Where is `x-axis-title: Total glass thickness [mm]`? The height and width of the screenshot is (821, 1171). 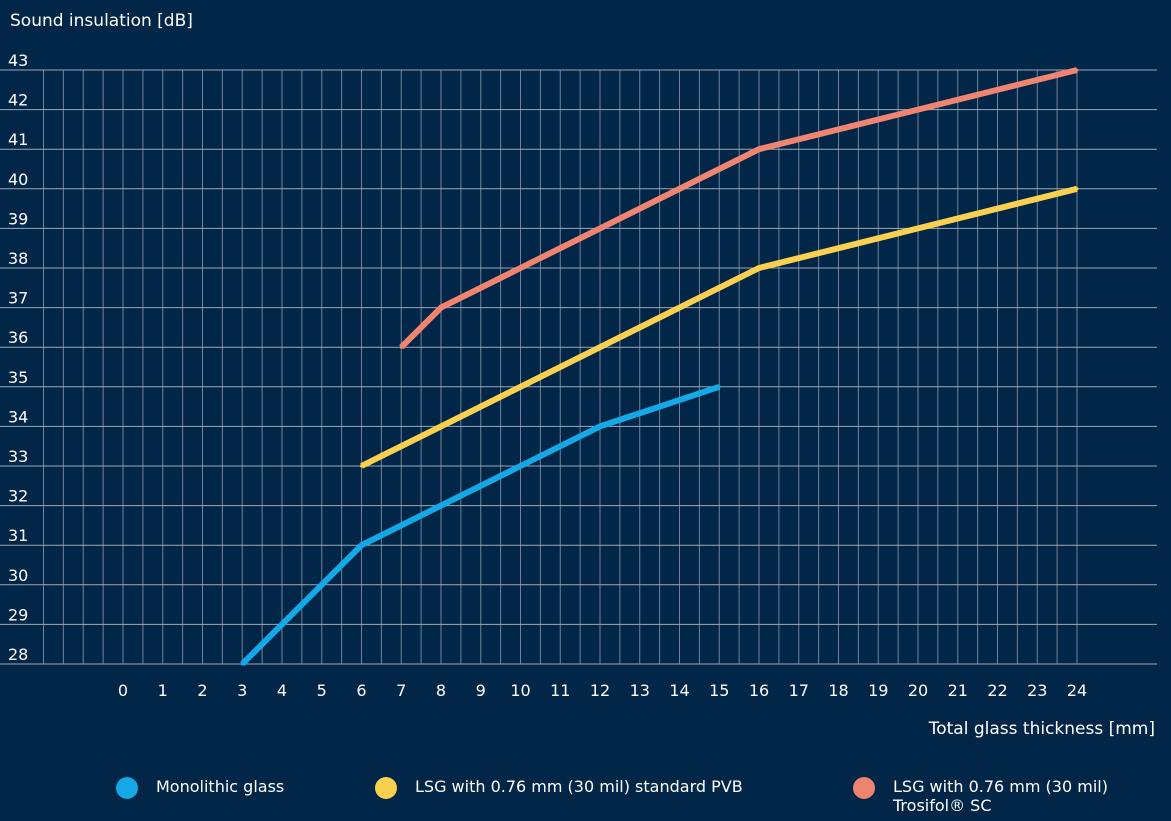
x-axis-title: Total glass thickness [mm] is located at coordinates (1041, 729).